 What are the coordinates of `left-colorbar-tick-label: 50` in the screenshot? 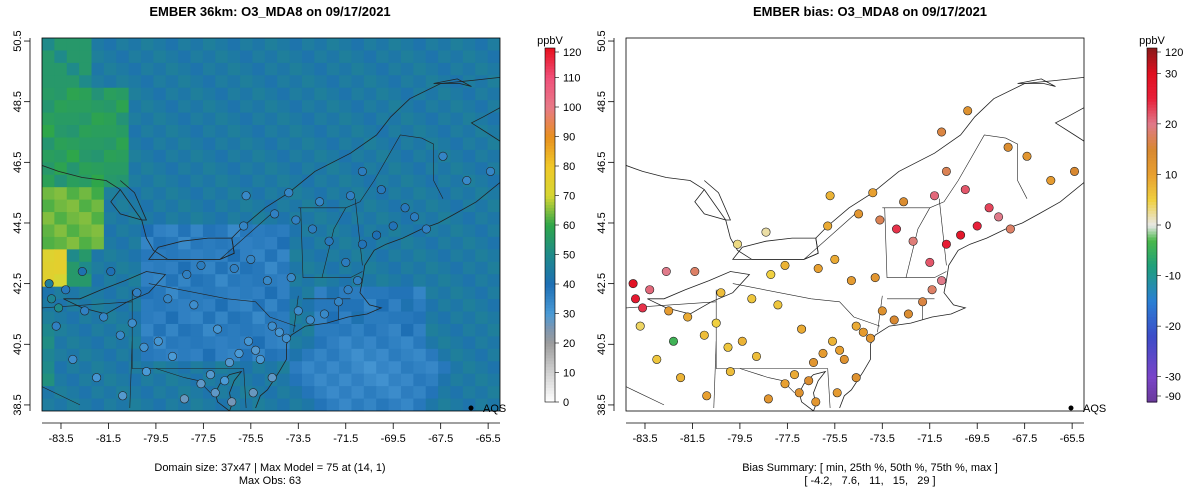 It's located at (569, 256).